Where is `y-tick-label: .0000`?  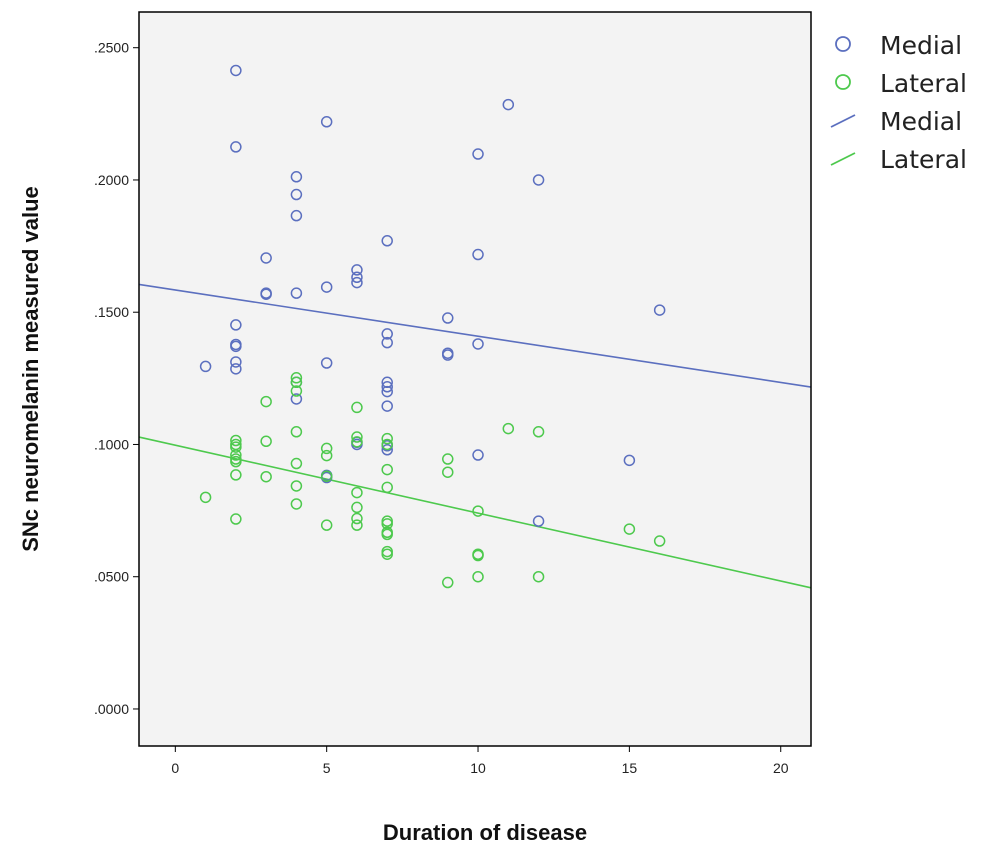 y-tick-label: .0000 is located at coordinates (111, 709).